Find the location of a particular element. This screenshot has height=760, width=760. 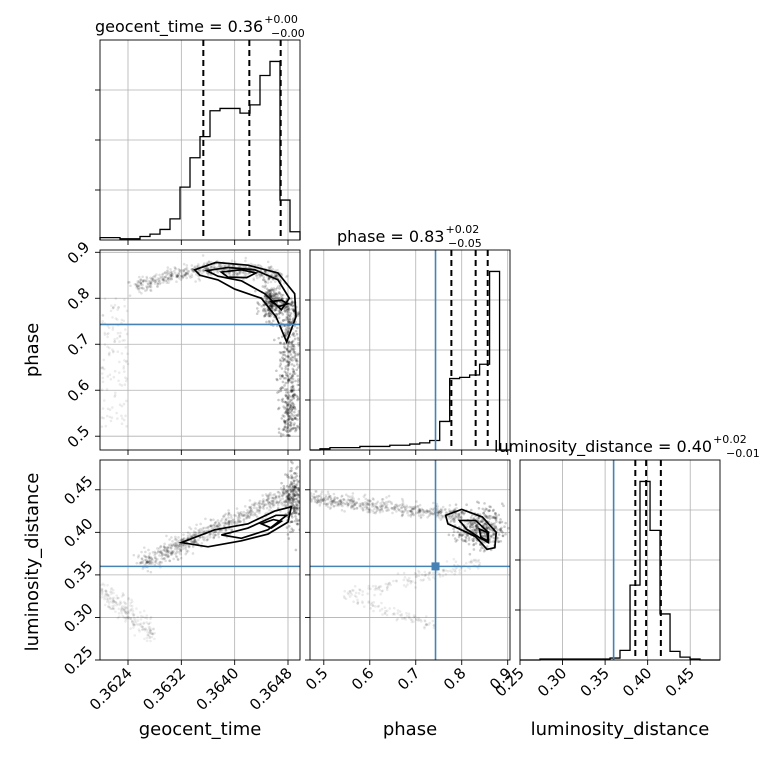

x-tick-label: 0.3648 is located at coordinates (271, 689).